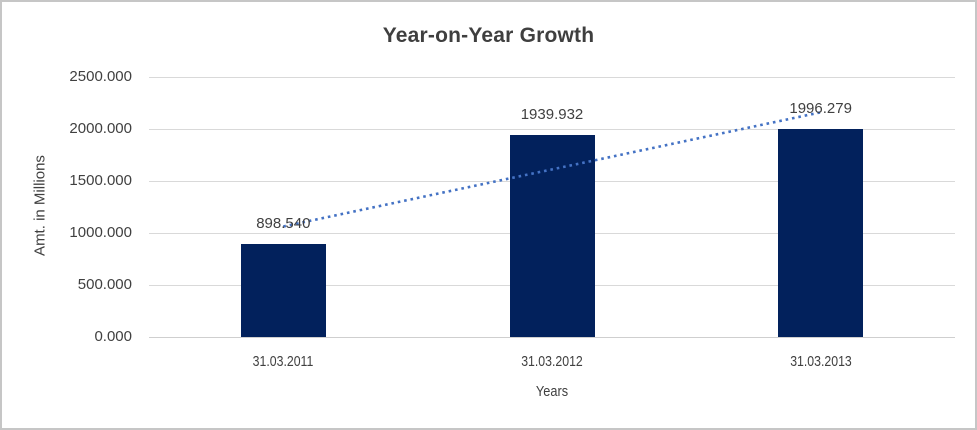  What do you see at coordinates (40, 205) in the screenshot?
I see `y-axis-title: Amt. in Millions` at bounding box center [40, 205].